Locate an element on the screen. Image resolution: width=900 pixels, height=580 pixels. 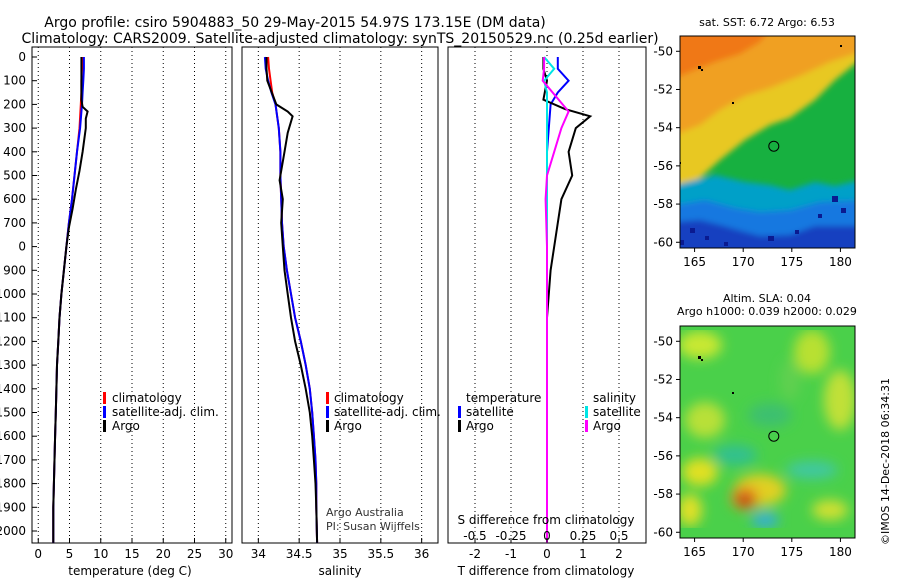
legend-label-t-satellite: satellite is located at coordinates (490, 412).